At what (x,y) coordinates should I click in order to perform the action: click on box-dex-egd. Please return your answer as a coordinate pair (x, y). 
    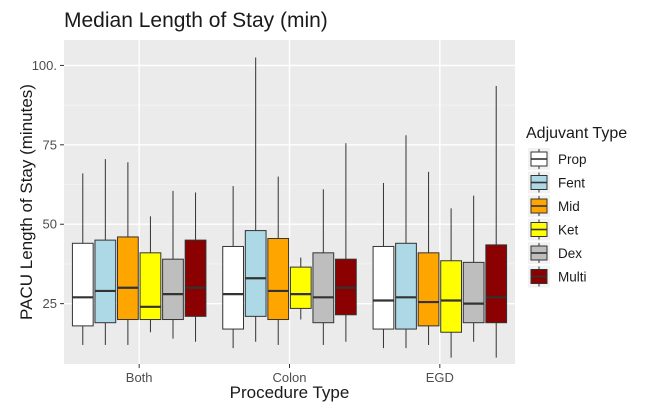
    Looking at the image, I should click on (473, 268).